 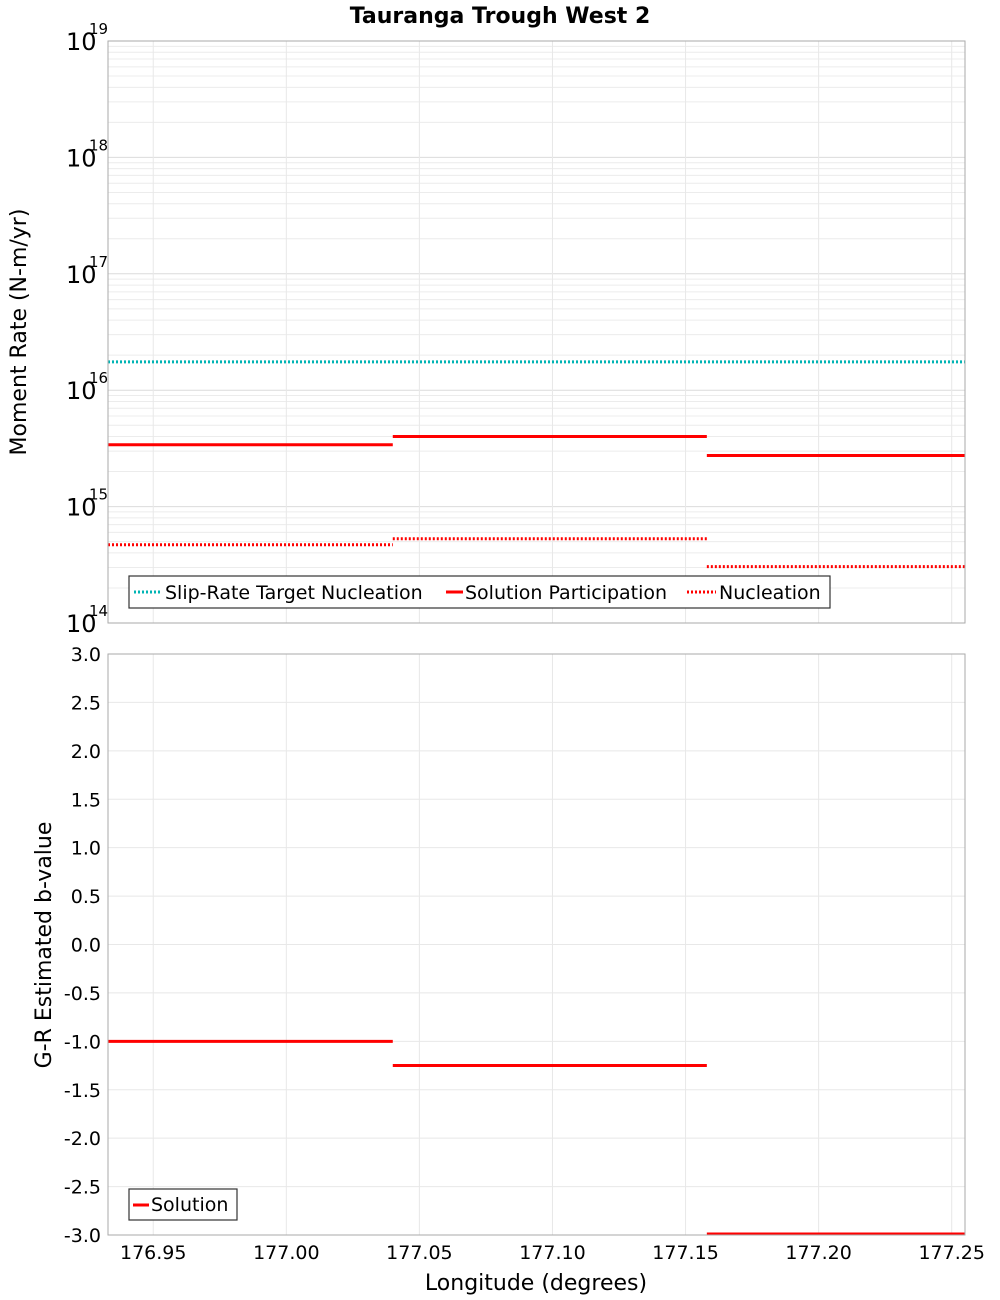 What do you see at coordinates (19, 332) in the screenshot?
I see `moment-rate-y-axis-label: Moment Rate (N-m/yr)` at bounding box center [19, 332].